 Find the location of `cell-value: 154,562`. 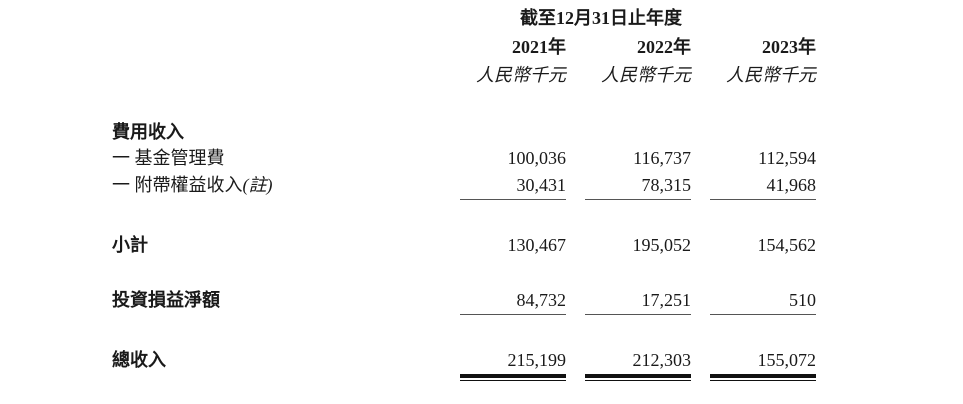

cell-value: 154,562 is located at coordinates (787, 245).